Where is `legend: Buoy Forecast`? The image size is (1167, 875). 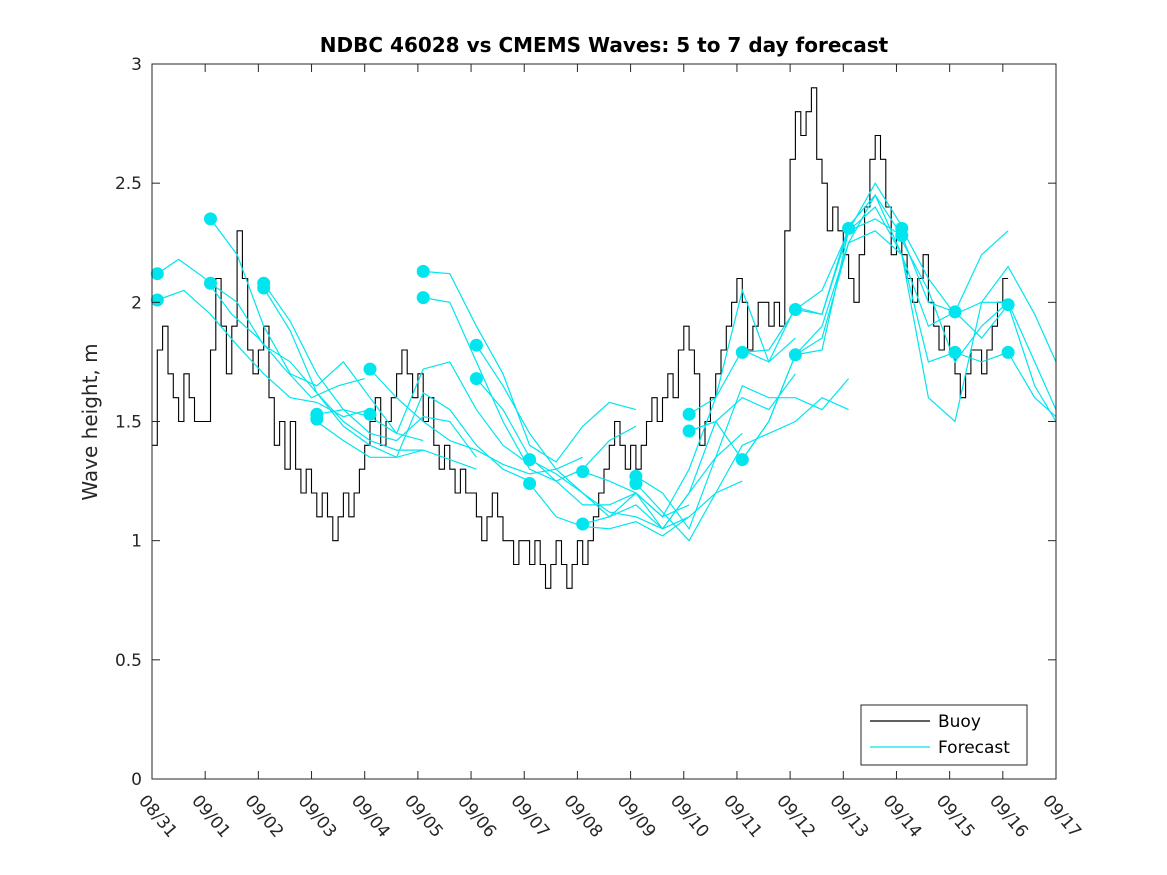 legend: Buoy Forecast is located at coordinates (944, 735).